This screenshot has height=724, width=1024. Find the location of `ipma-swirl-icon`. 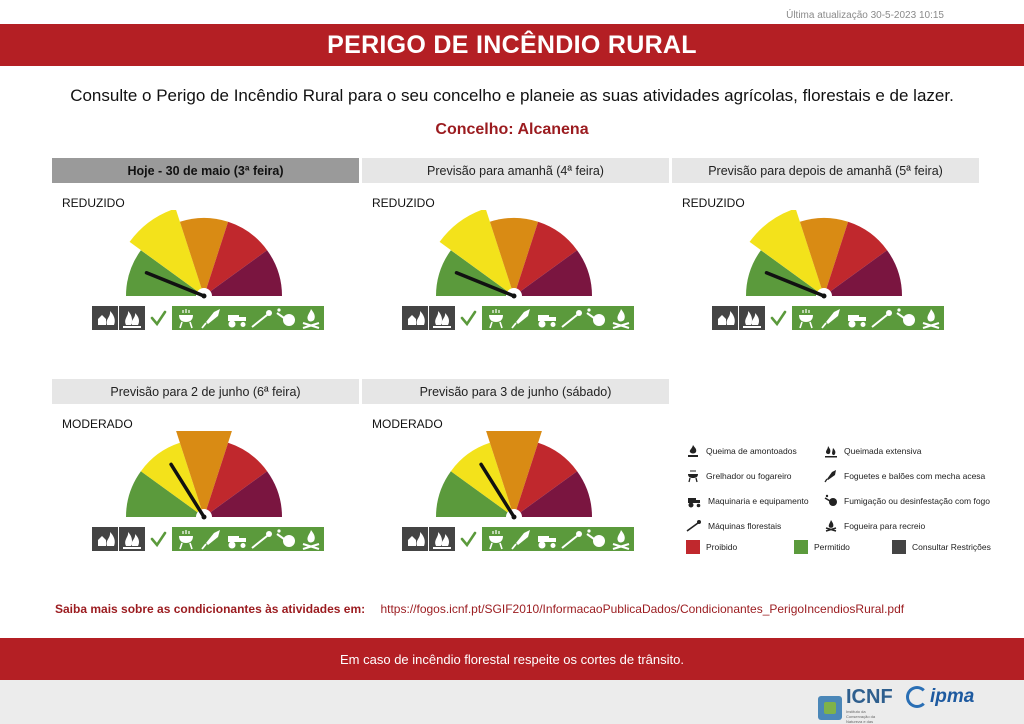

ipma-swirl-icon is located at coordinates (917, 697).